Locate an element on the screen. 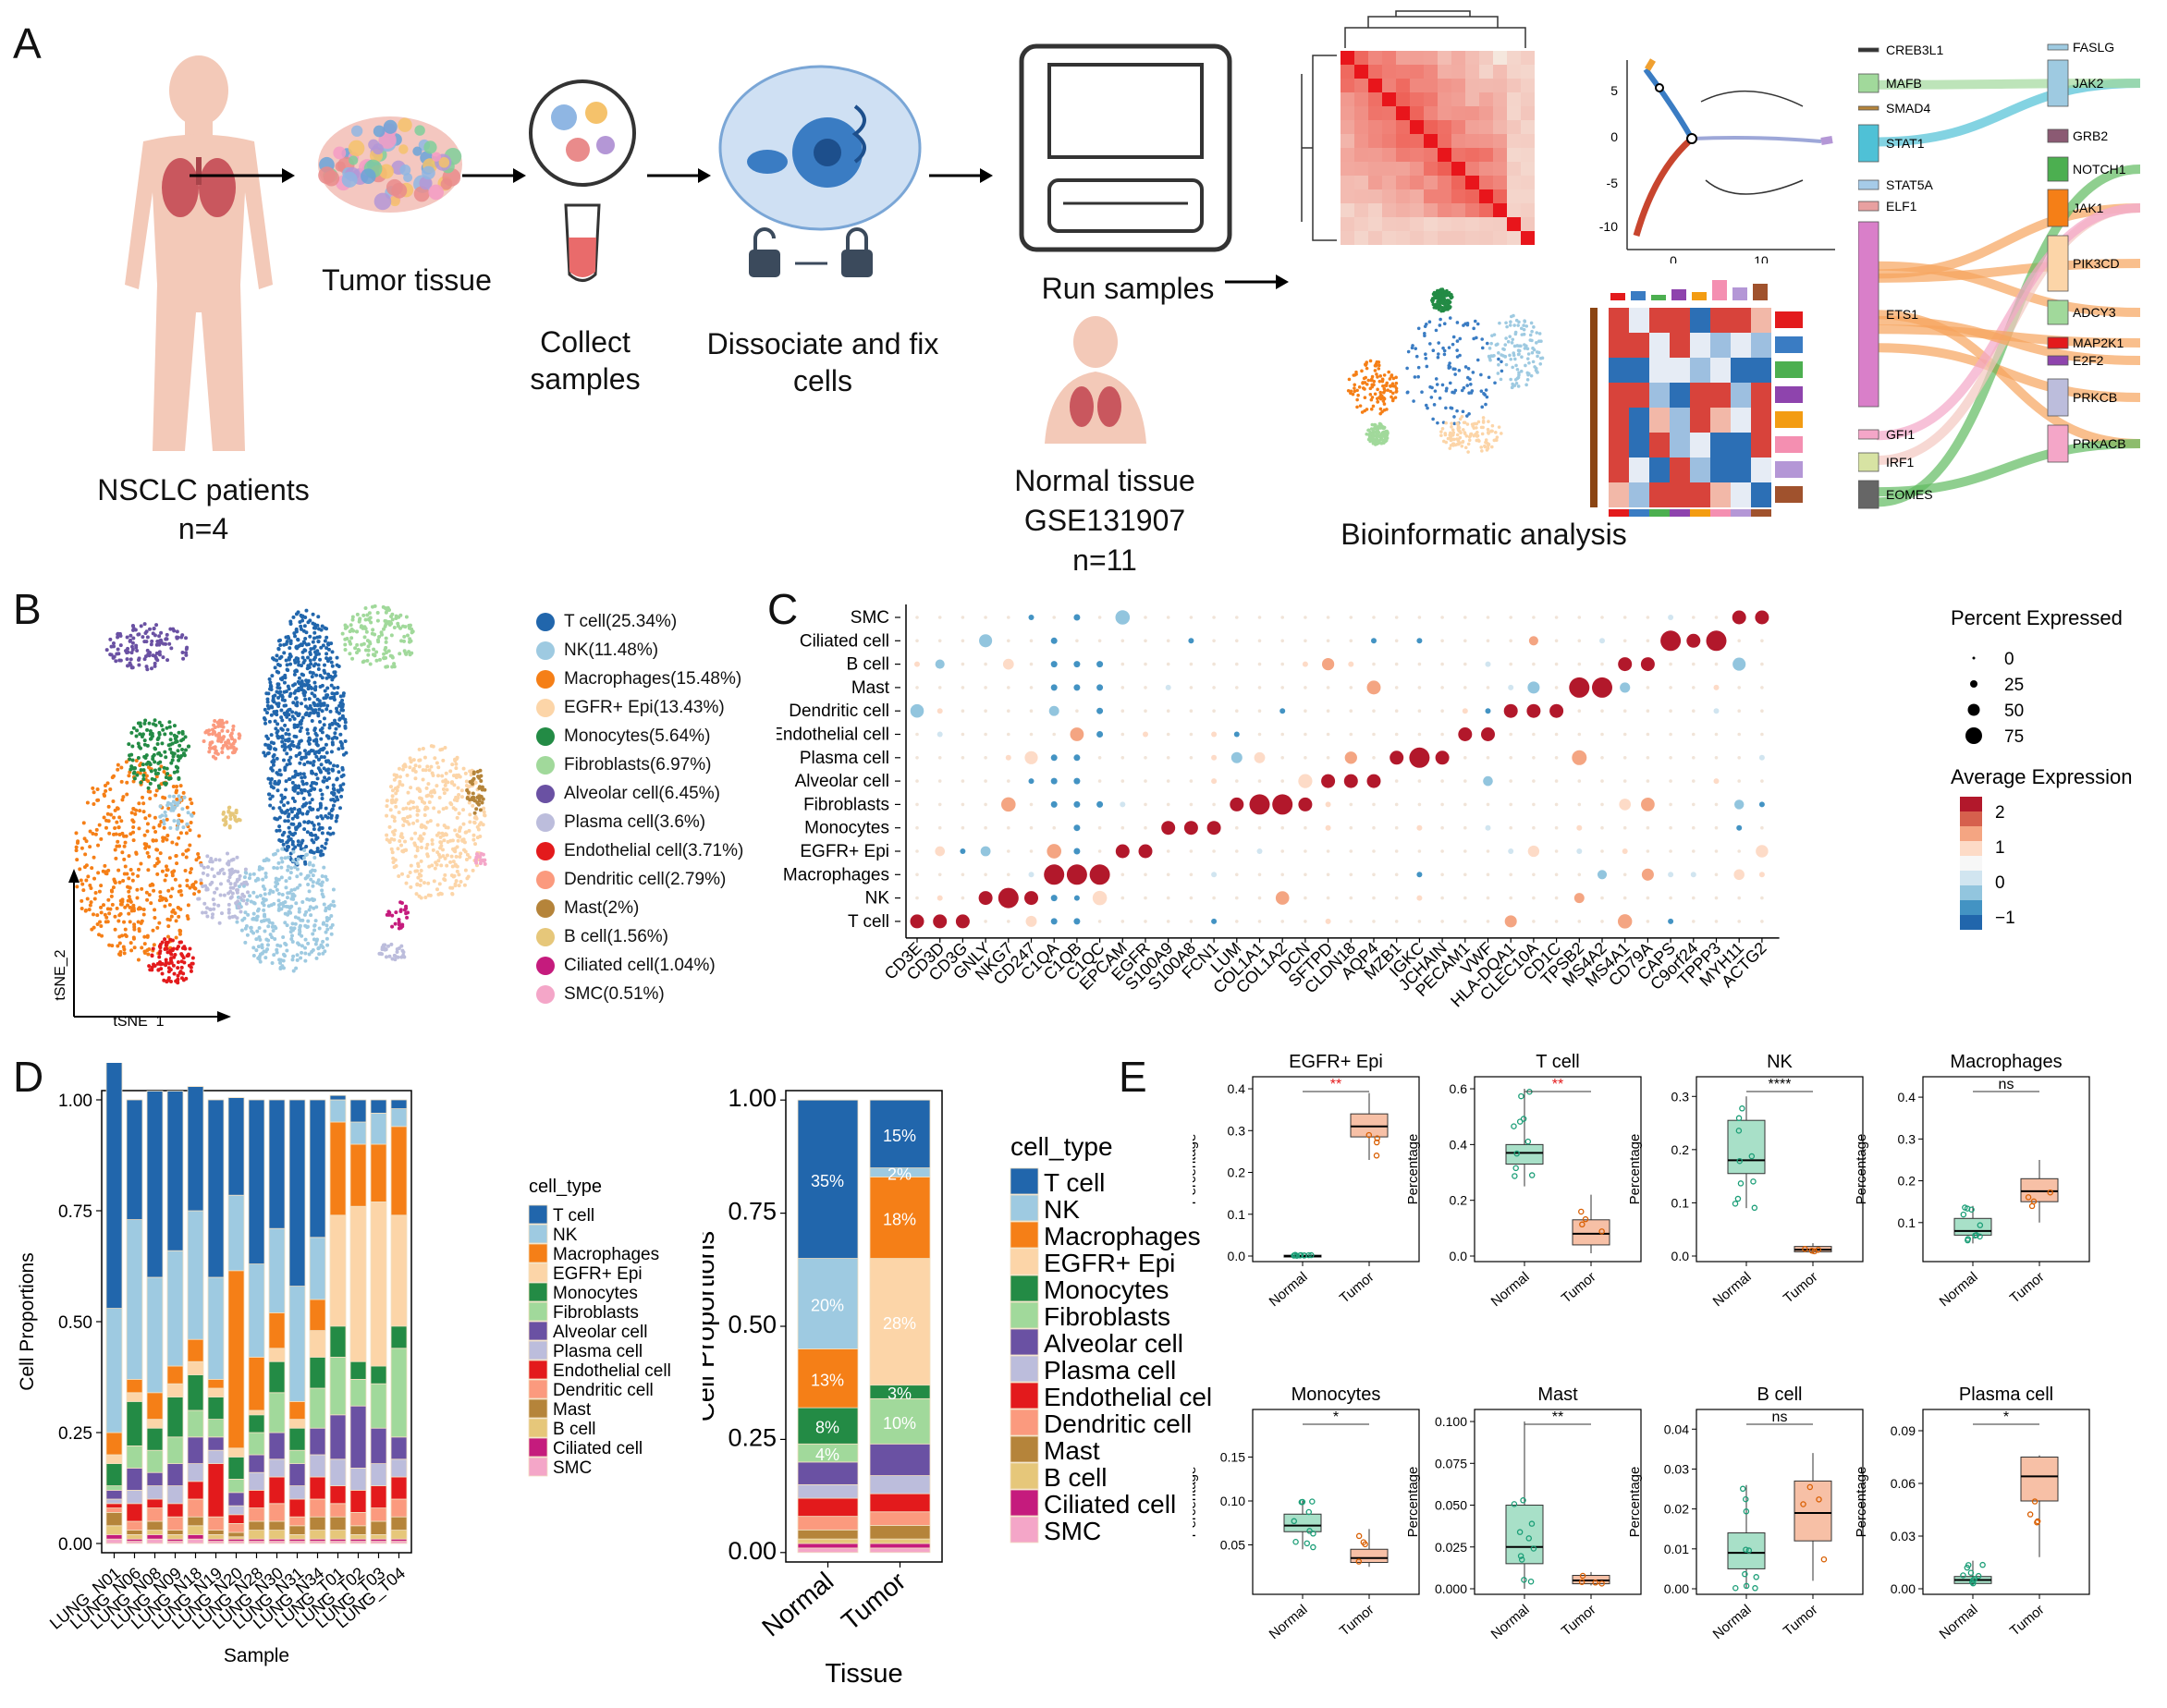  sankey-left-label: CREB3L1 is located at coordinates (1914, 50).